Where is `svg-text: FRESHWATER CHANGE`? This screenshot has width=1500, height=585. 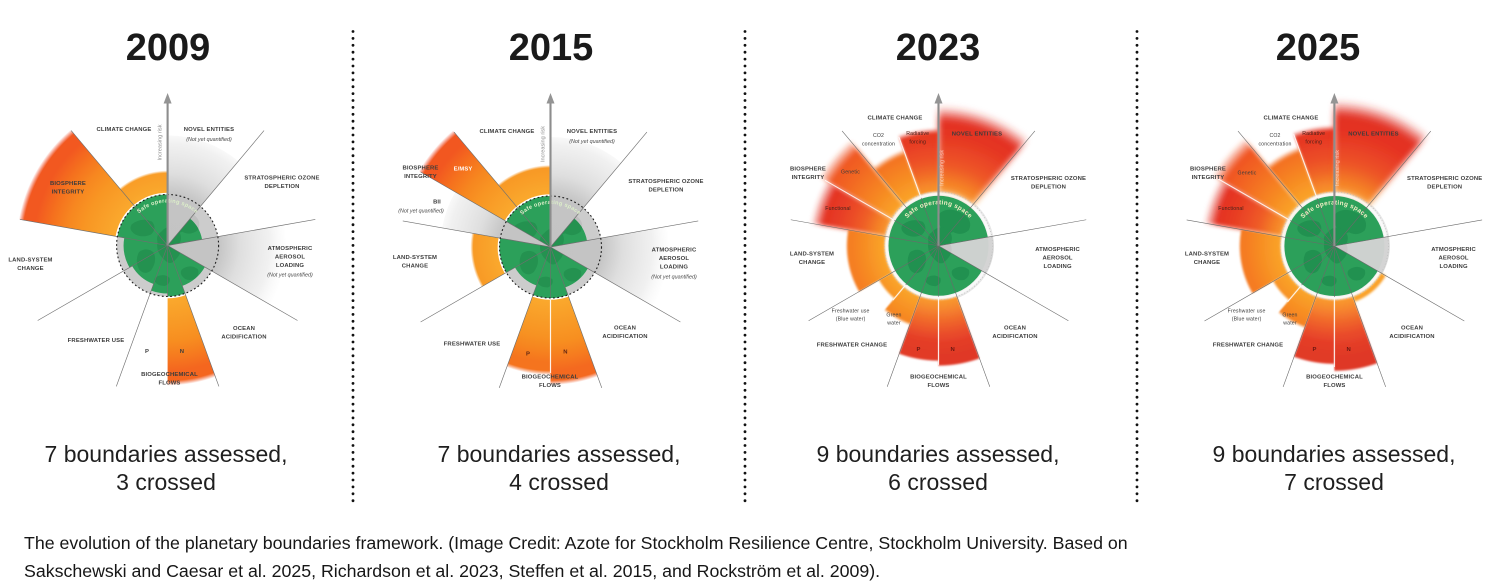 svg-text: FRESHWATER CHANGE is located at coordinates (852, 346).